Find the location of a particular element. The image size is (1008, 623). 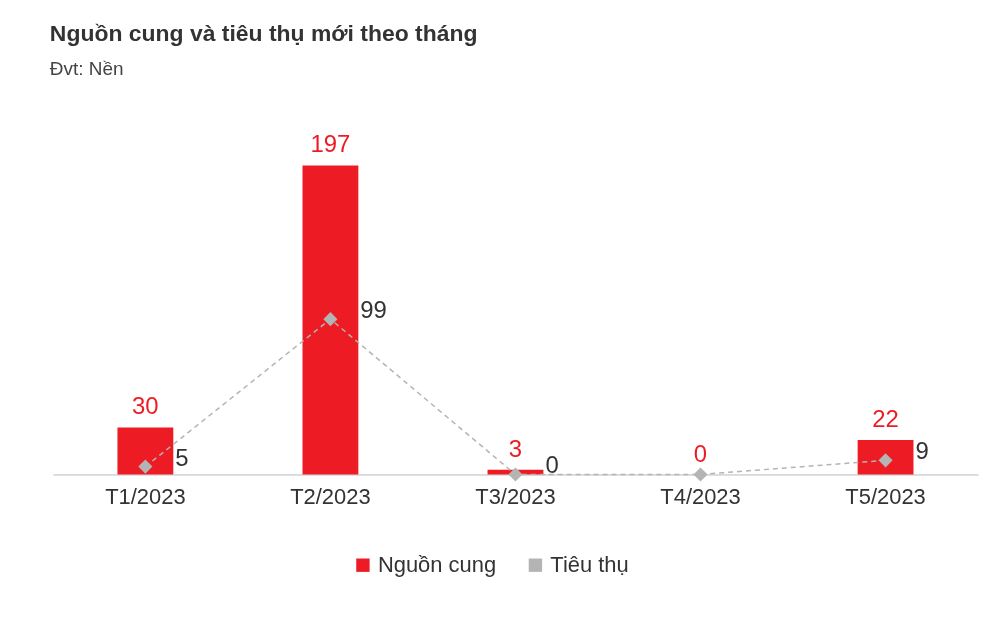

x-tick-label: T3/2023 is located at coordinates (515, 496).